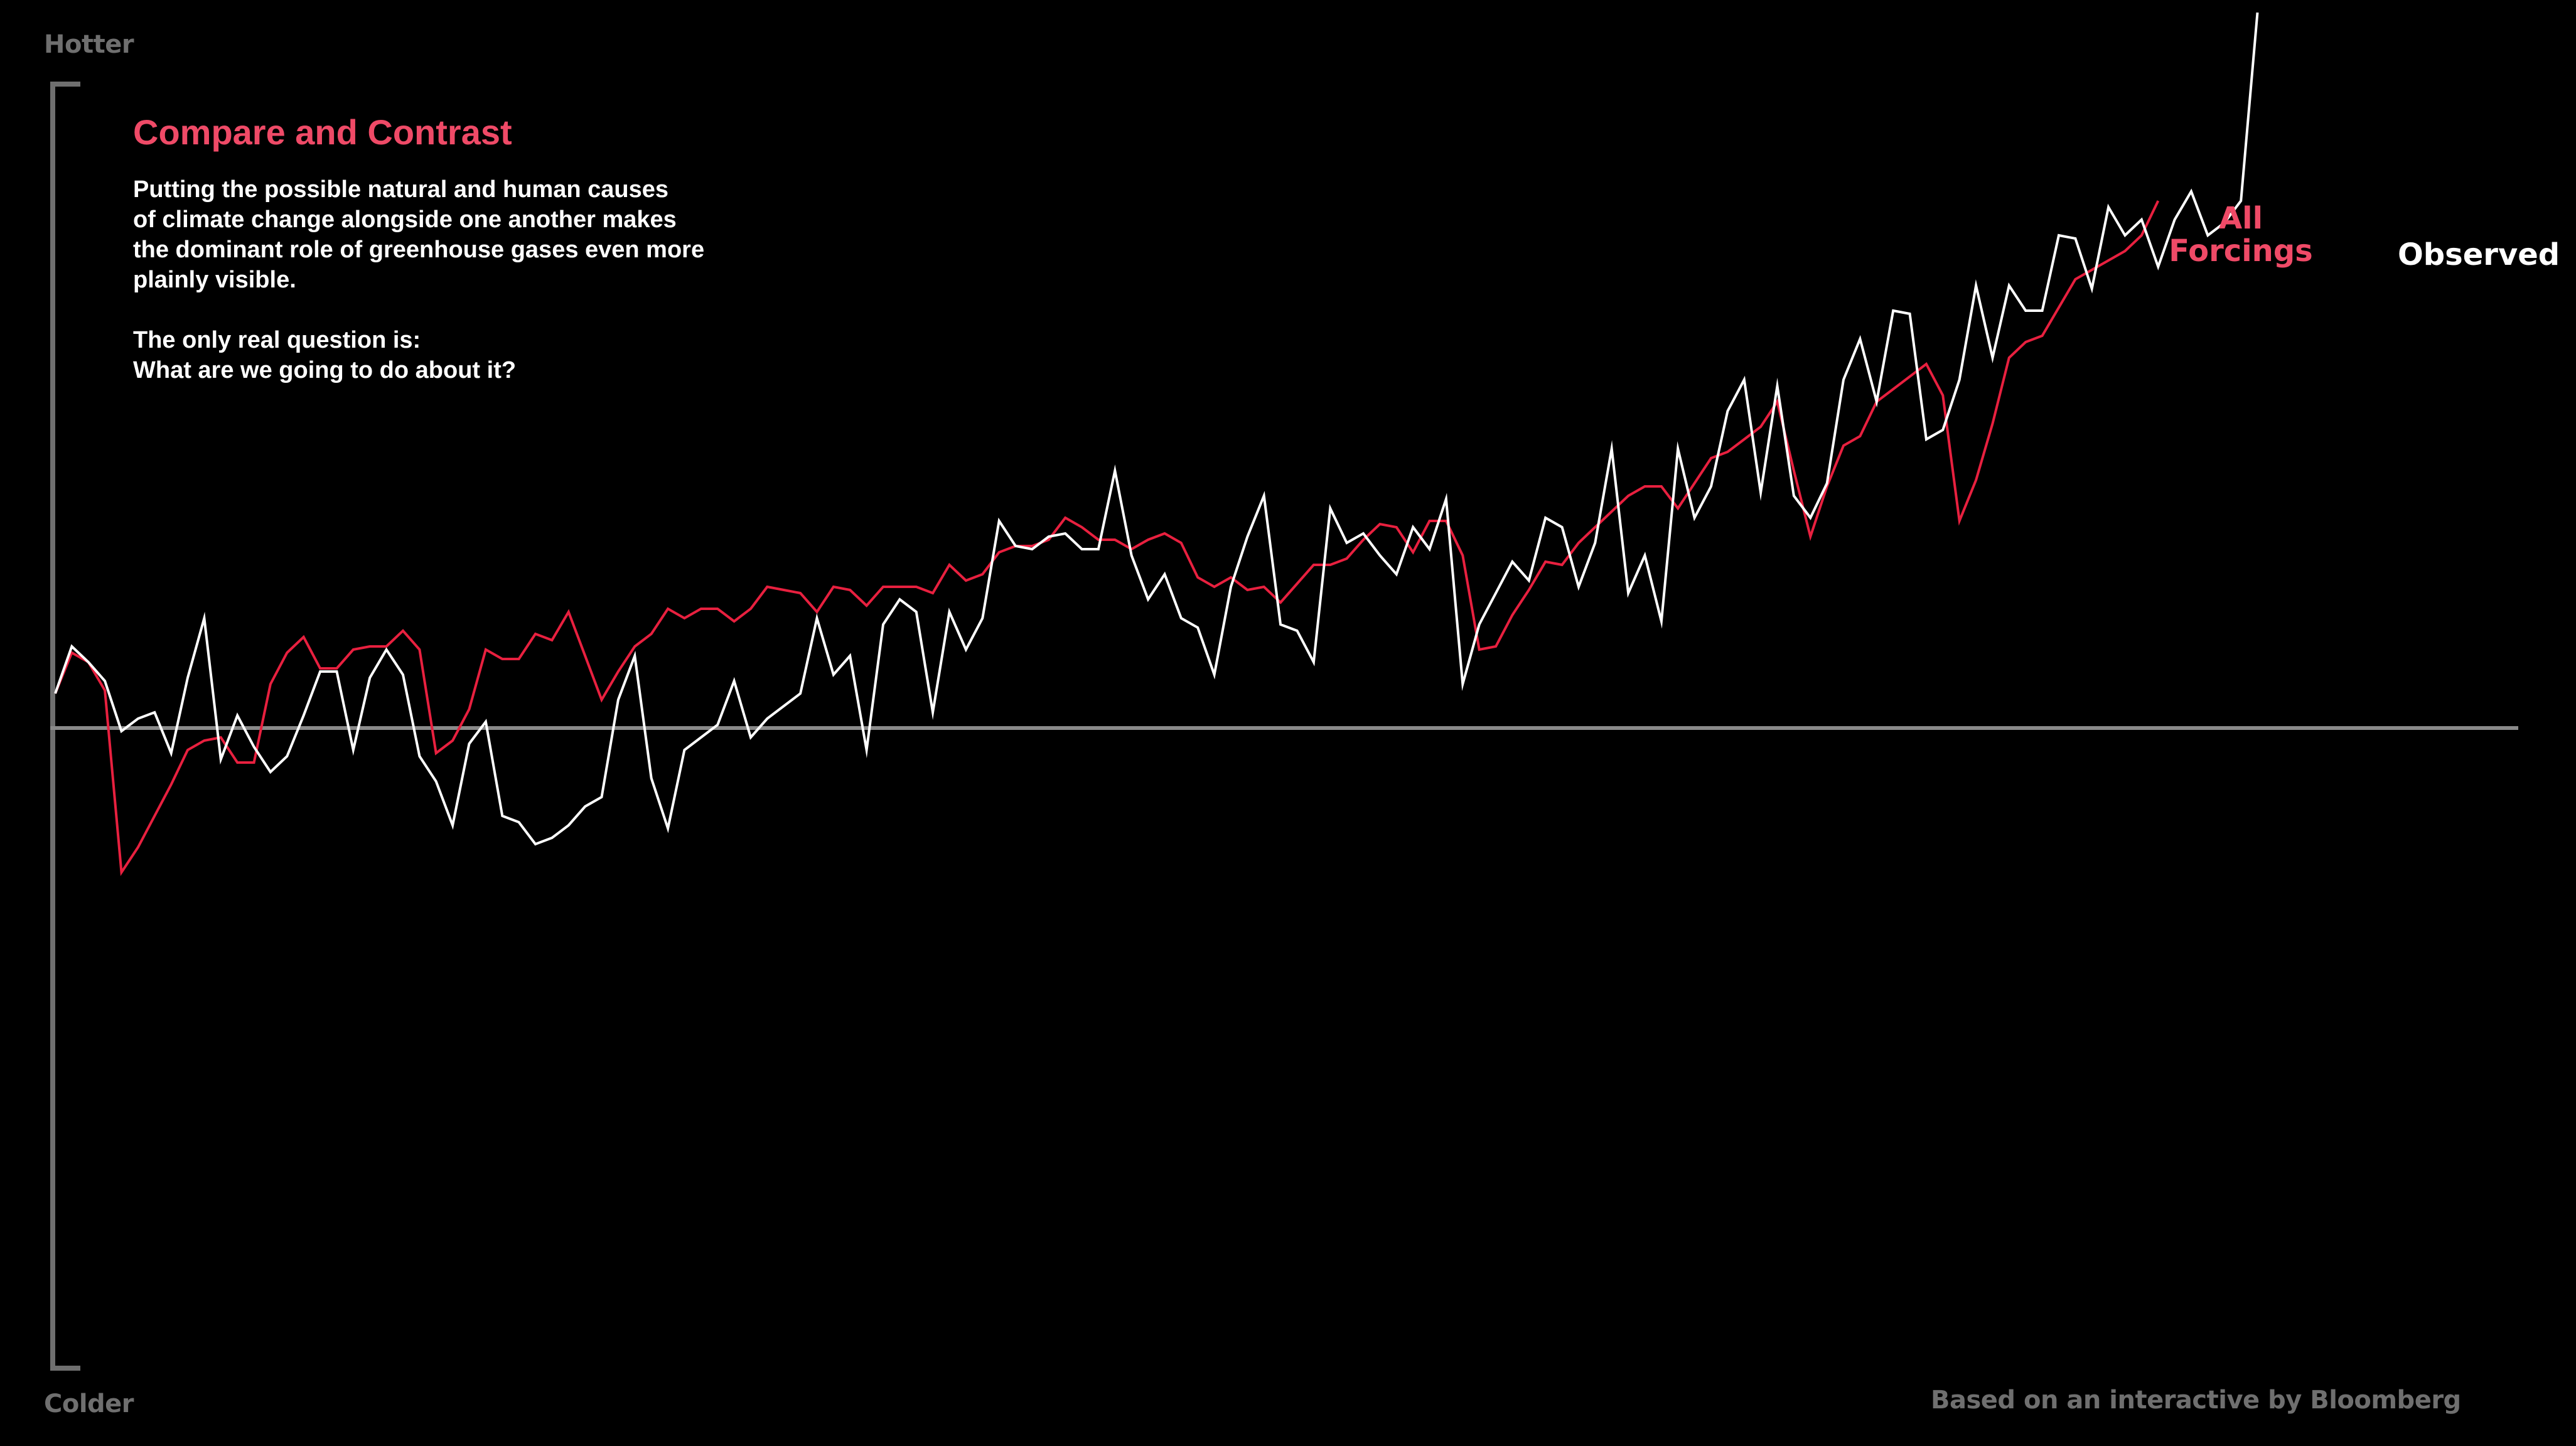  Describe the element at coordinates (325, 370) in the screenshot. I see `question-line: What are we going to do about it?` at that location.